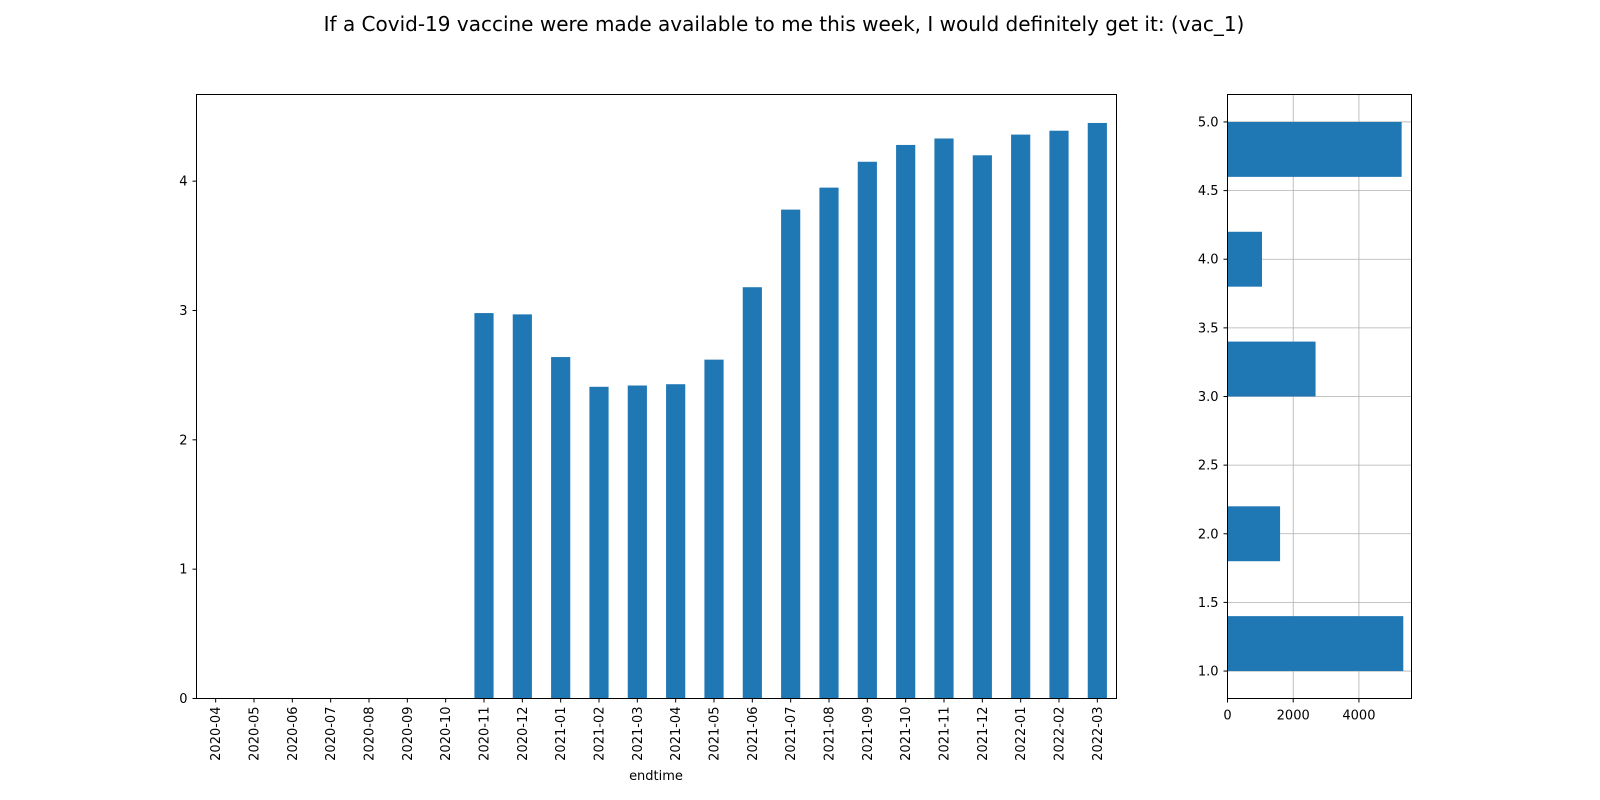 The width and height of the screenshot is (1600, 800). What do you see at coordinates (1208, 191) in the screenshot?
I see `y-tick-label: 4.5` at bounding box center [1208, 191].